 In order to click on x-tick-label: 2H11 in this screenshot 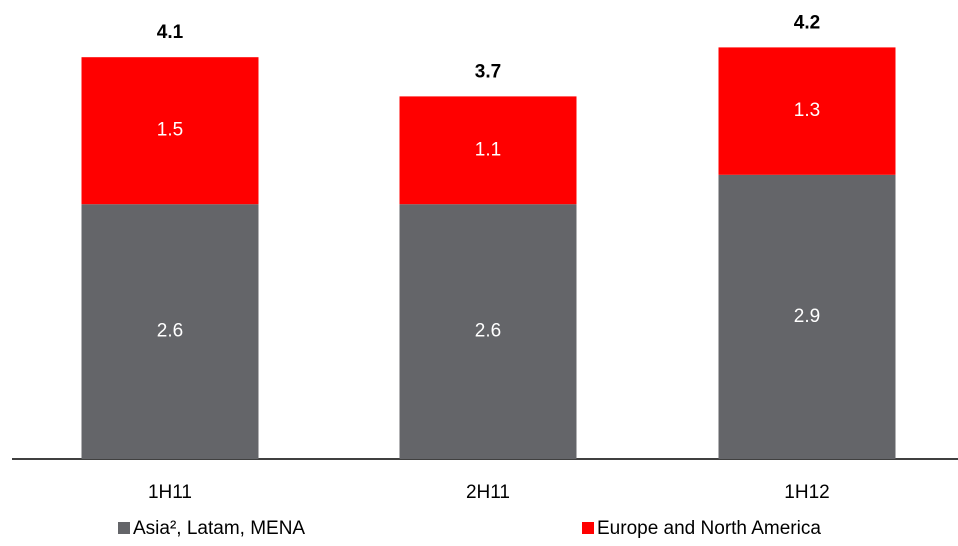, I will do `click(488, 492)`.